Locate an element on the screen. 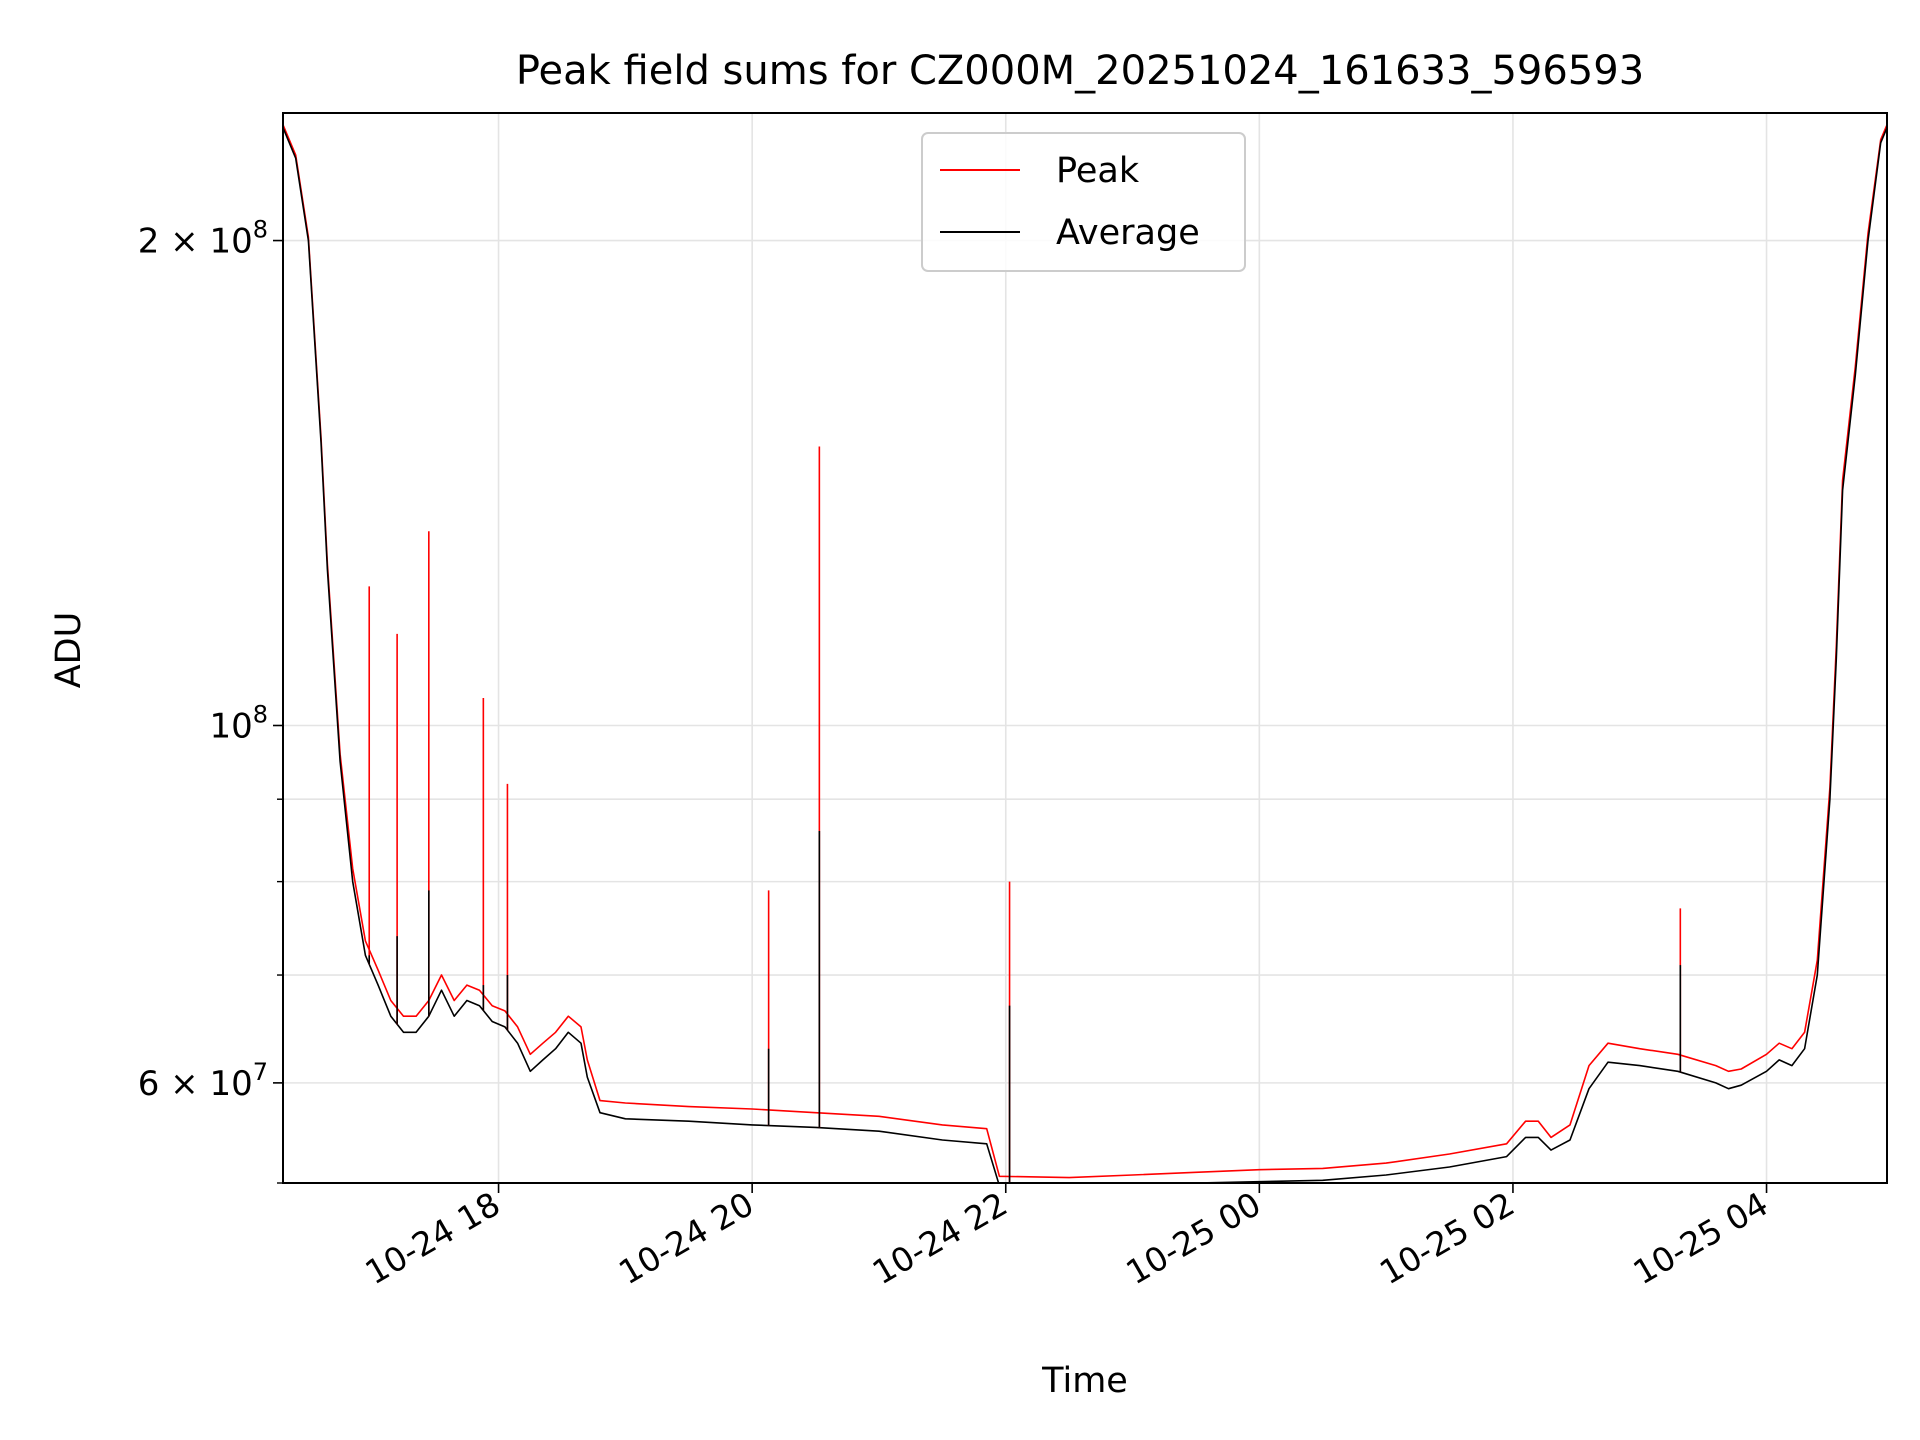 This screenshot has width=1920, height=1440. y-tick-label: 6 × 107 is located at coordinates (203, 1081).